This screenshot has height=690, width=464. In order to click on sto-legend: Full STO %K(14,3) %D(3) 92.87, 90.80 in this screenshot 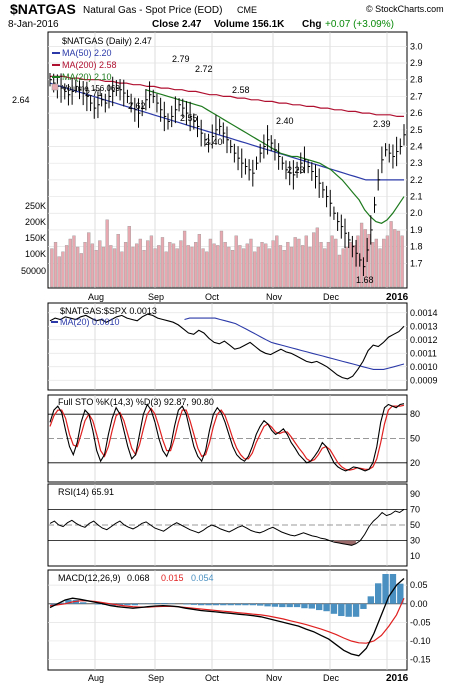, I will do `click(136, 402)`.